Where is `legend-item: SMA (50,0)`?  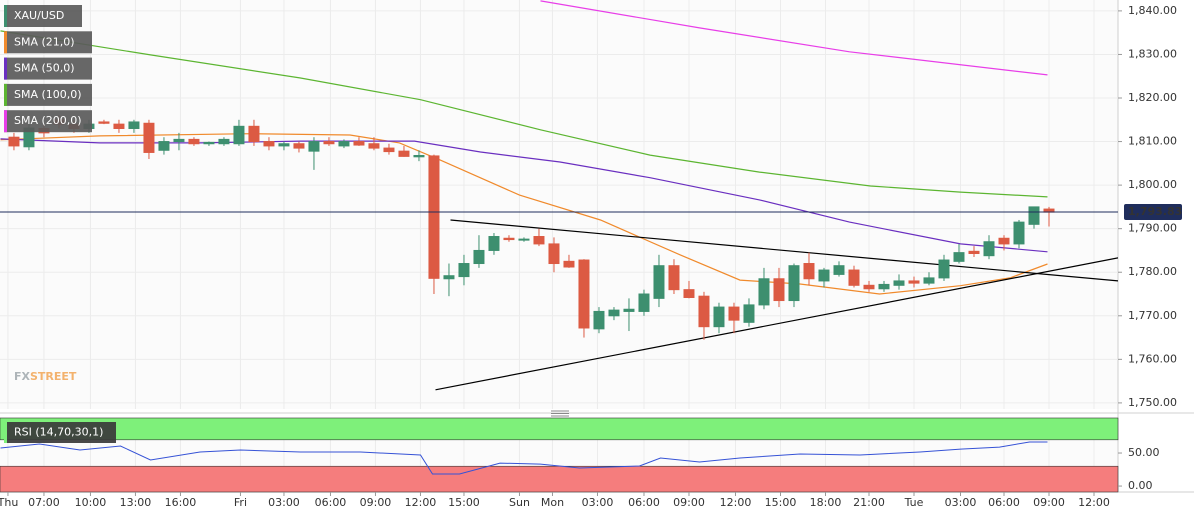 legend-item: SMA (50,0) is located at coordinates (48, 68).